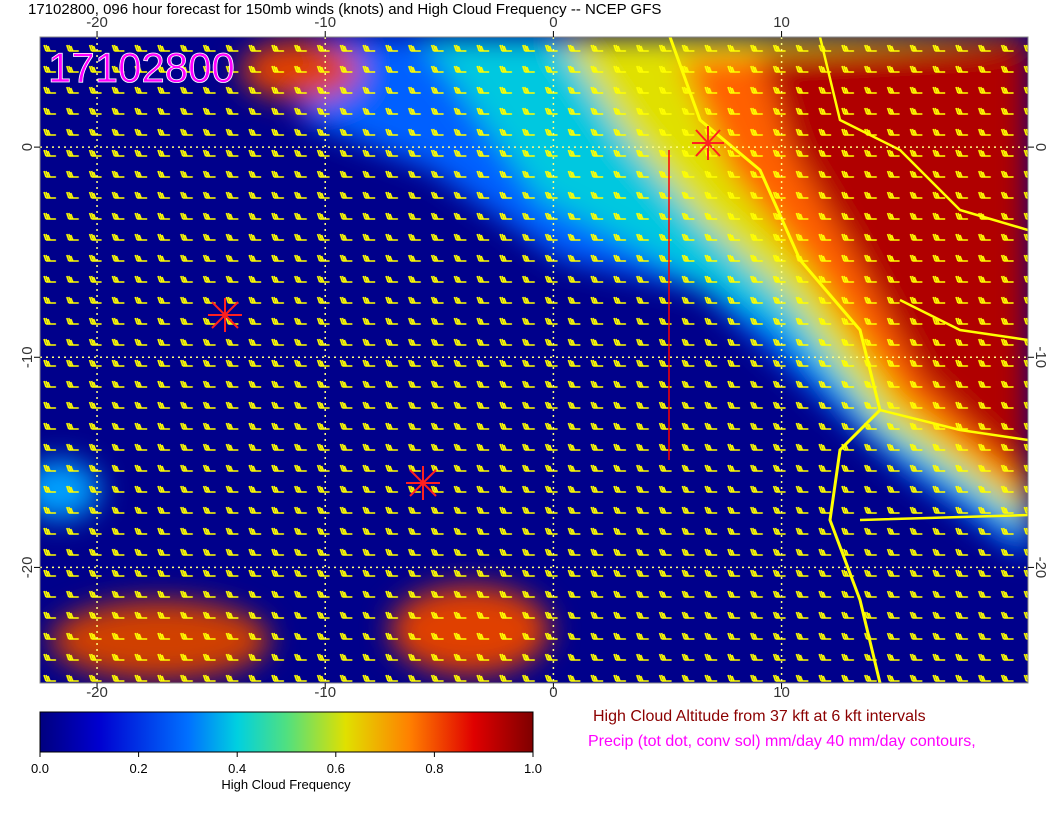  What do you see at coordinates (141, 67) in the screenshot?
I see `date-stamp: 17102800` at bounding box center [141, 67].